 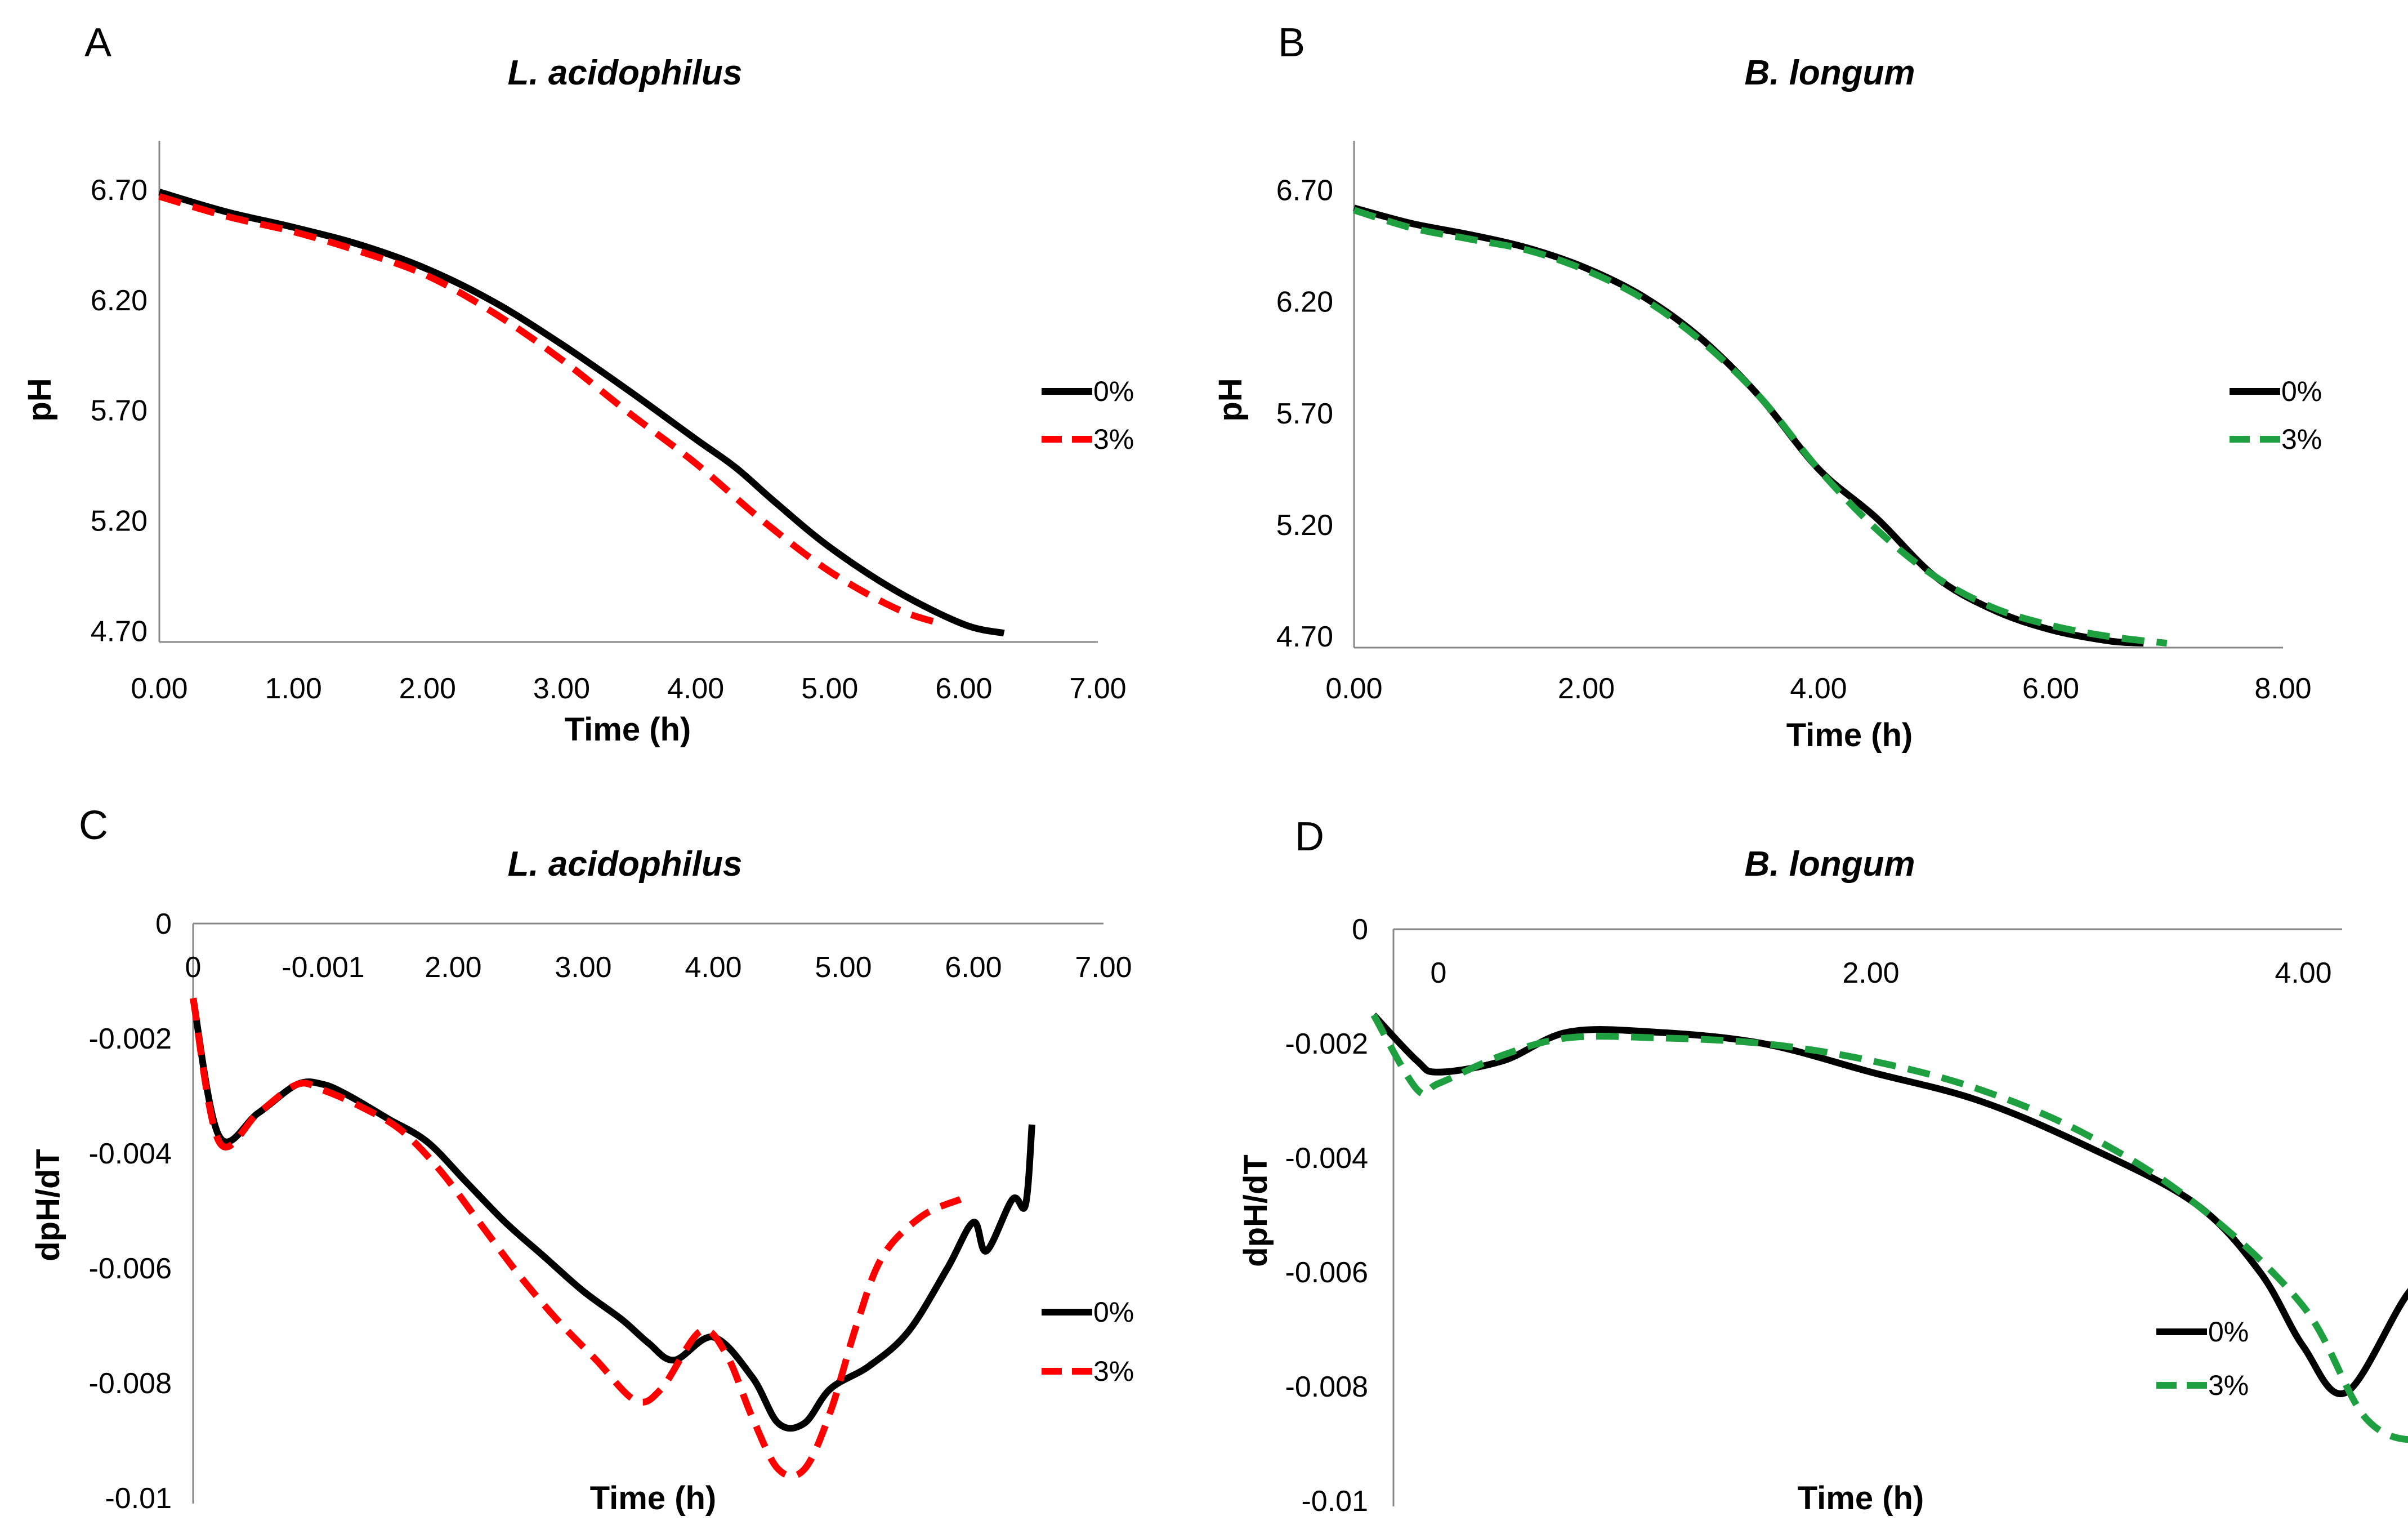 What do you see at coordinates (964, 688) in the screenshot?
I see `panel-a-x-tick-label: 6.00` at bounding box center [964, 688].